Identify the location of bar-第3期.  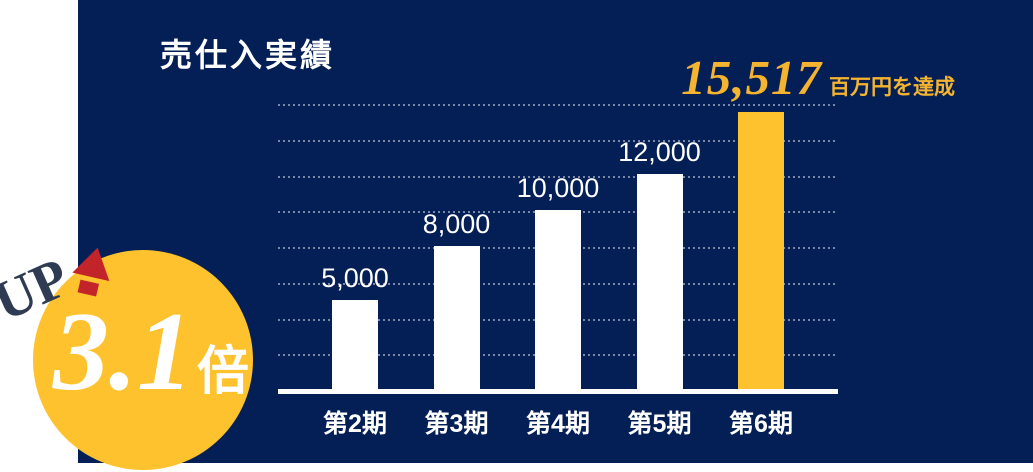
(456, 317).